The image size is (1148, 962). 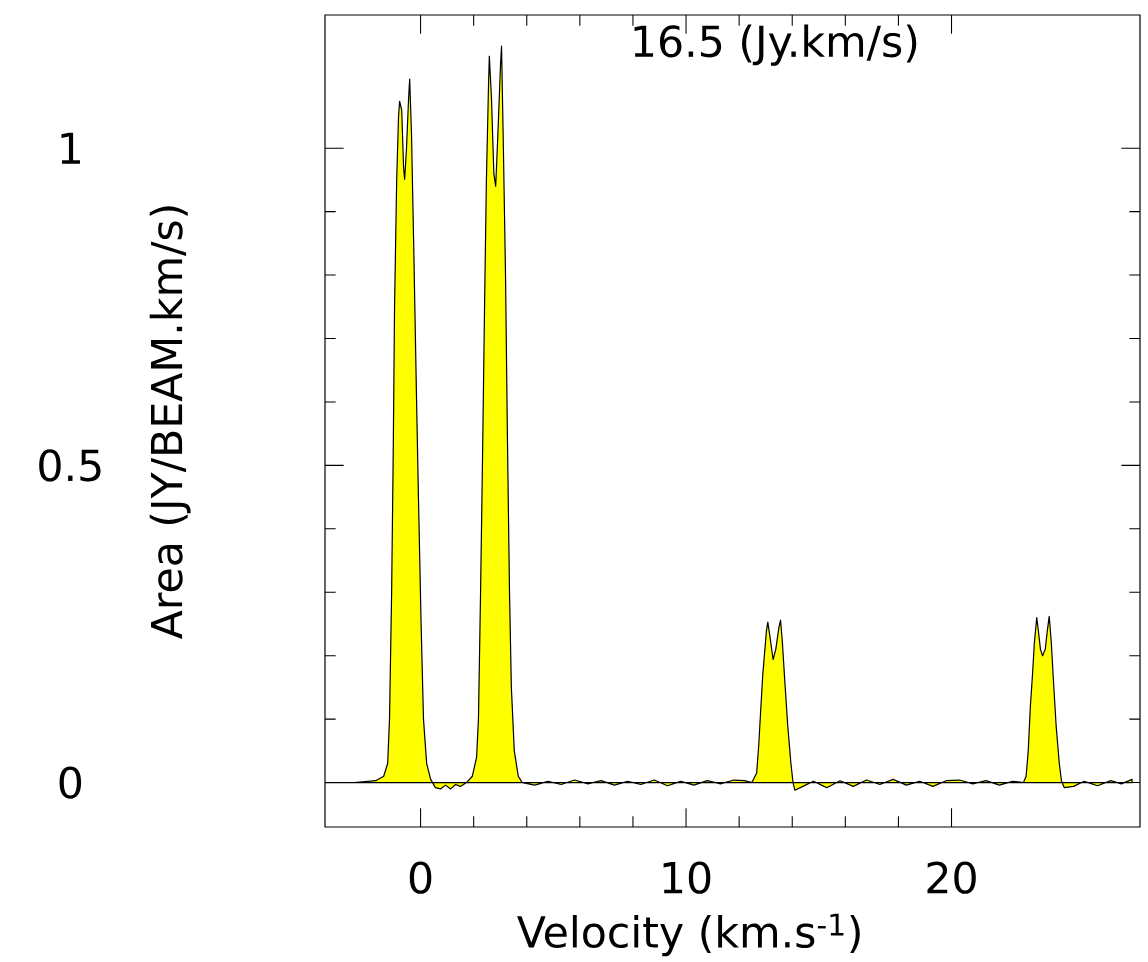 I want to click on annotation: 16.5 (Jy.km/s), so click(x=775, y=45).